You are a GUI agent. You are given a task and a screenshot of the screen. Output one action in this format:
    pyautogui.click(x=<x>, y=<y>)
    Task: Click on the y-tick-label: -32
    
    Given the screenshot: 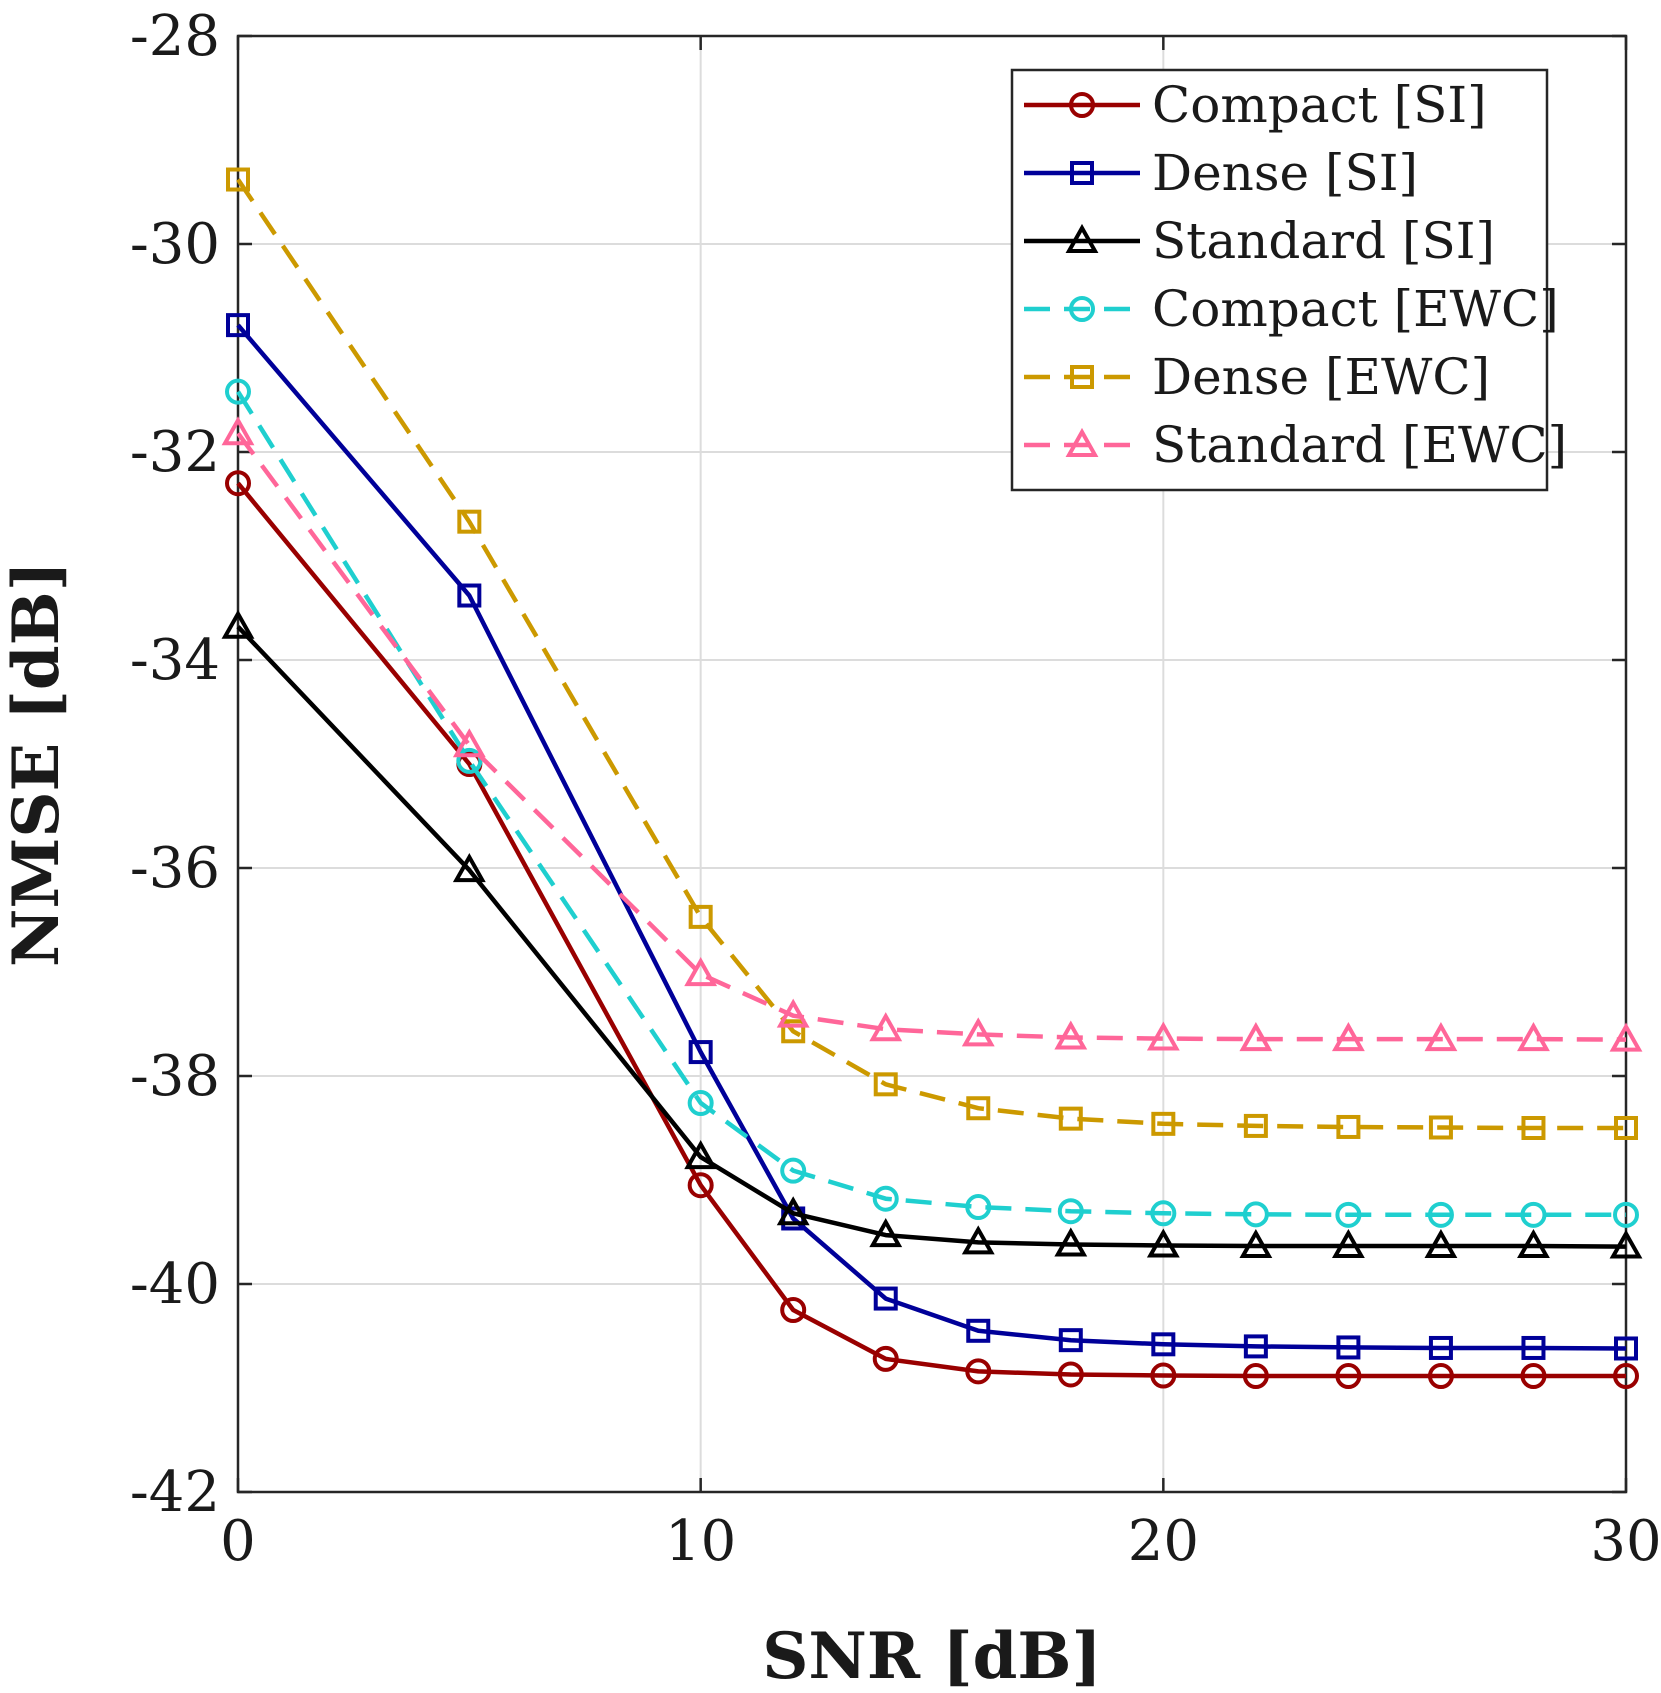 What is the action you would take?
    pyautogui.click(x=175, y=452)
    